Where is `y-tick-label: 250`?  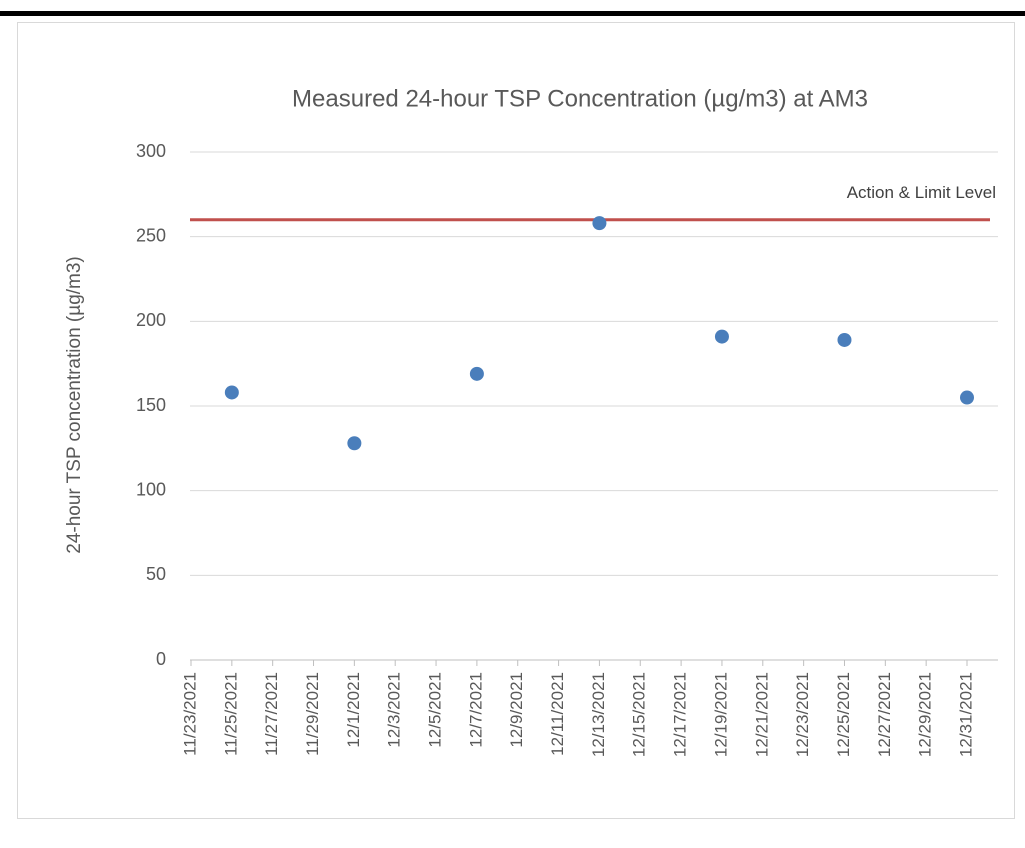
y-tick-label: 250 is located at coordinates (151, 235).